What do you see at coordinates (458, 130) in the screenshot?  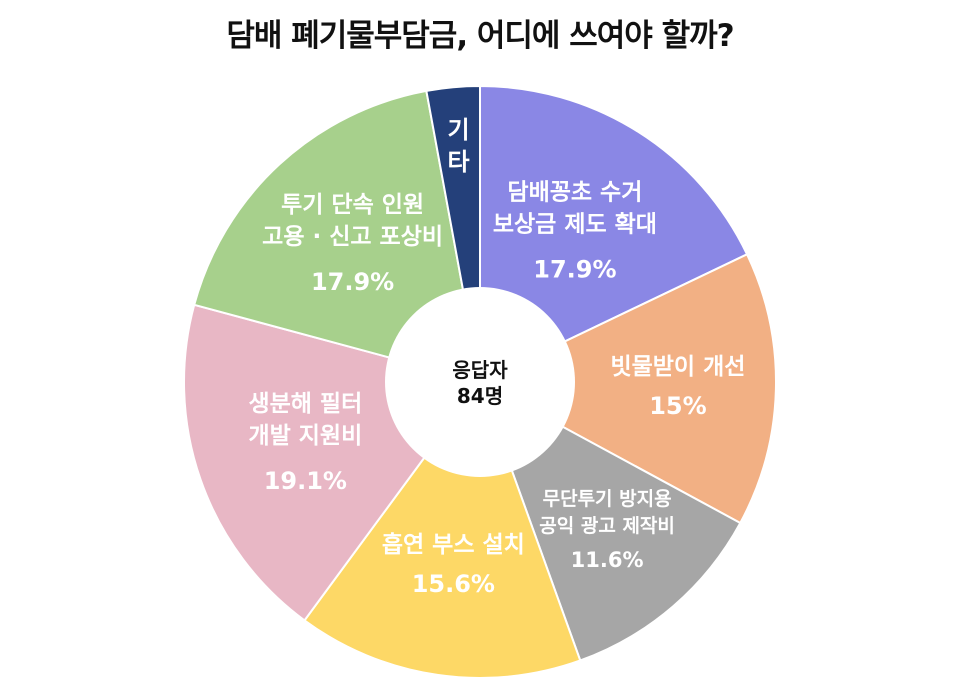 I see `slice-category-label: 기` at bounding box center [458, 130].